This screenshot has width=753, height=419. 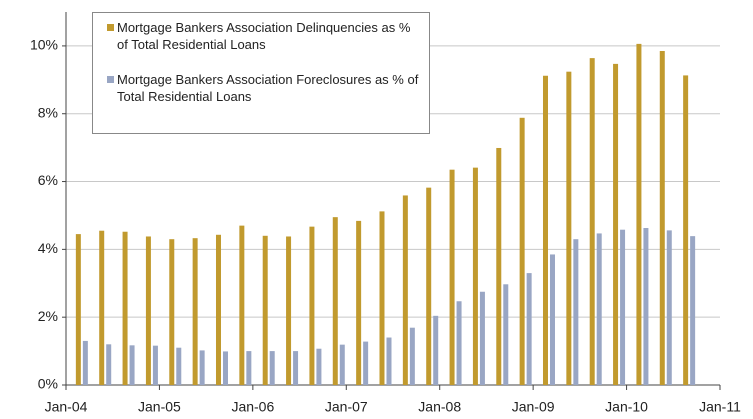 What do you see at coordinates (44, 45) in the screenshot?
I see `y-tick-label: 10%` at bounding box center [44, 45].